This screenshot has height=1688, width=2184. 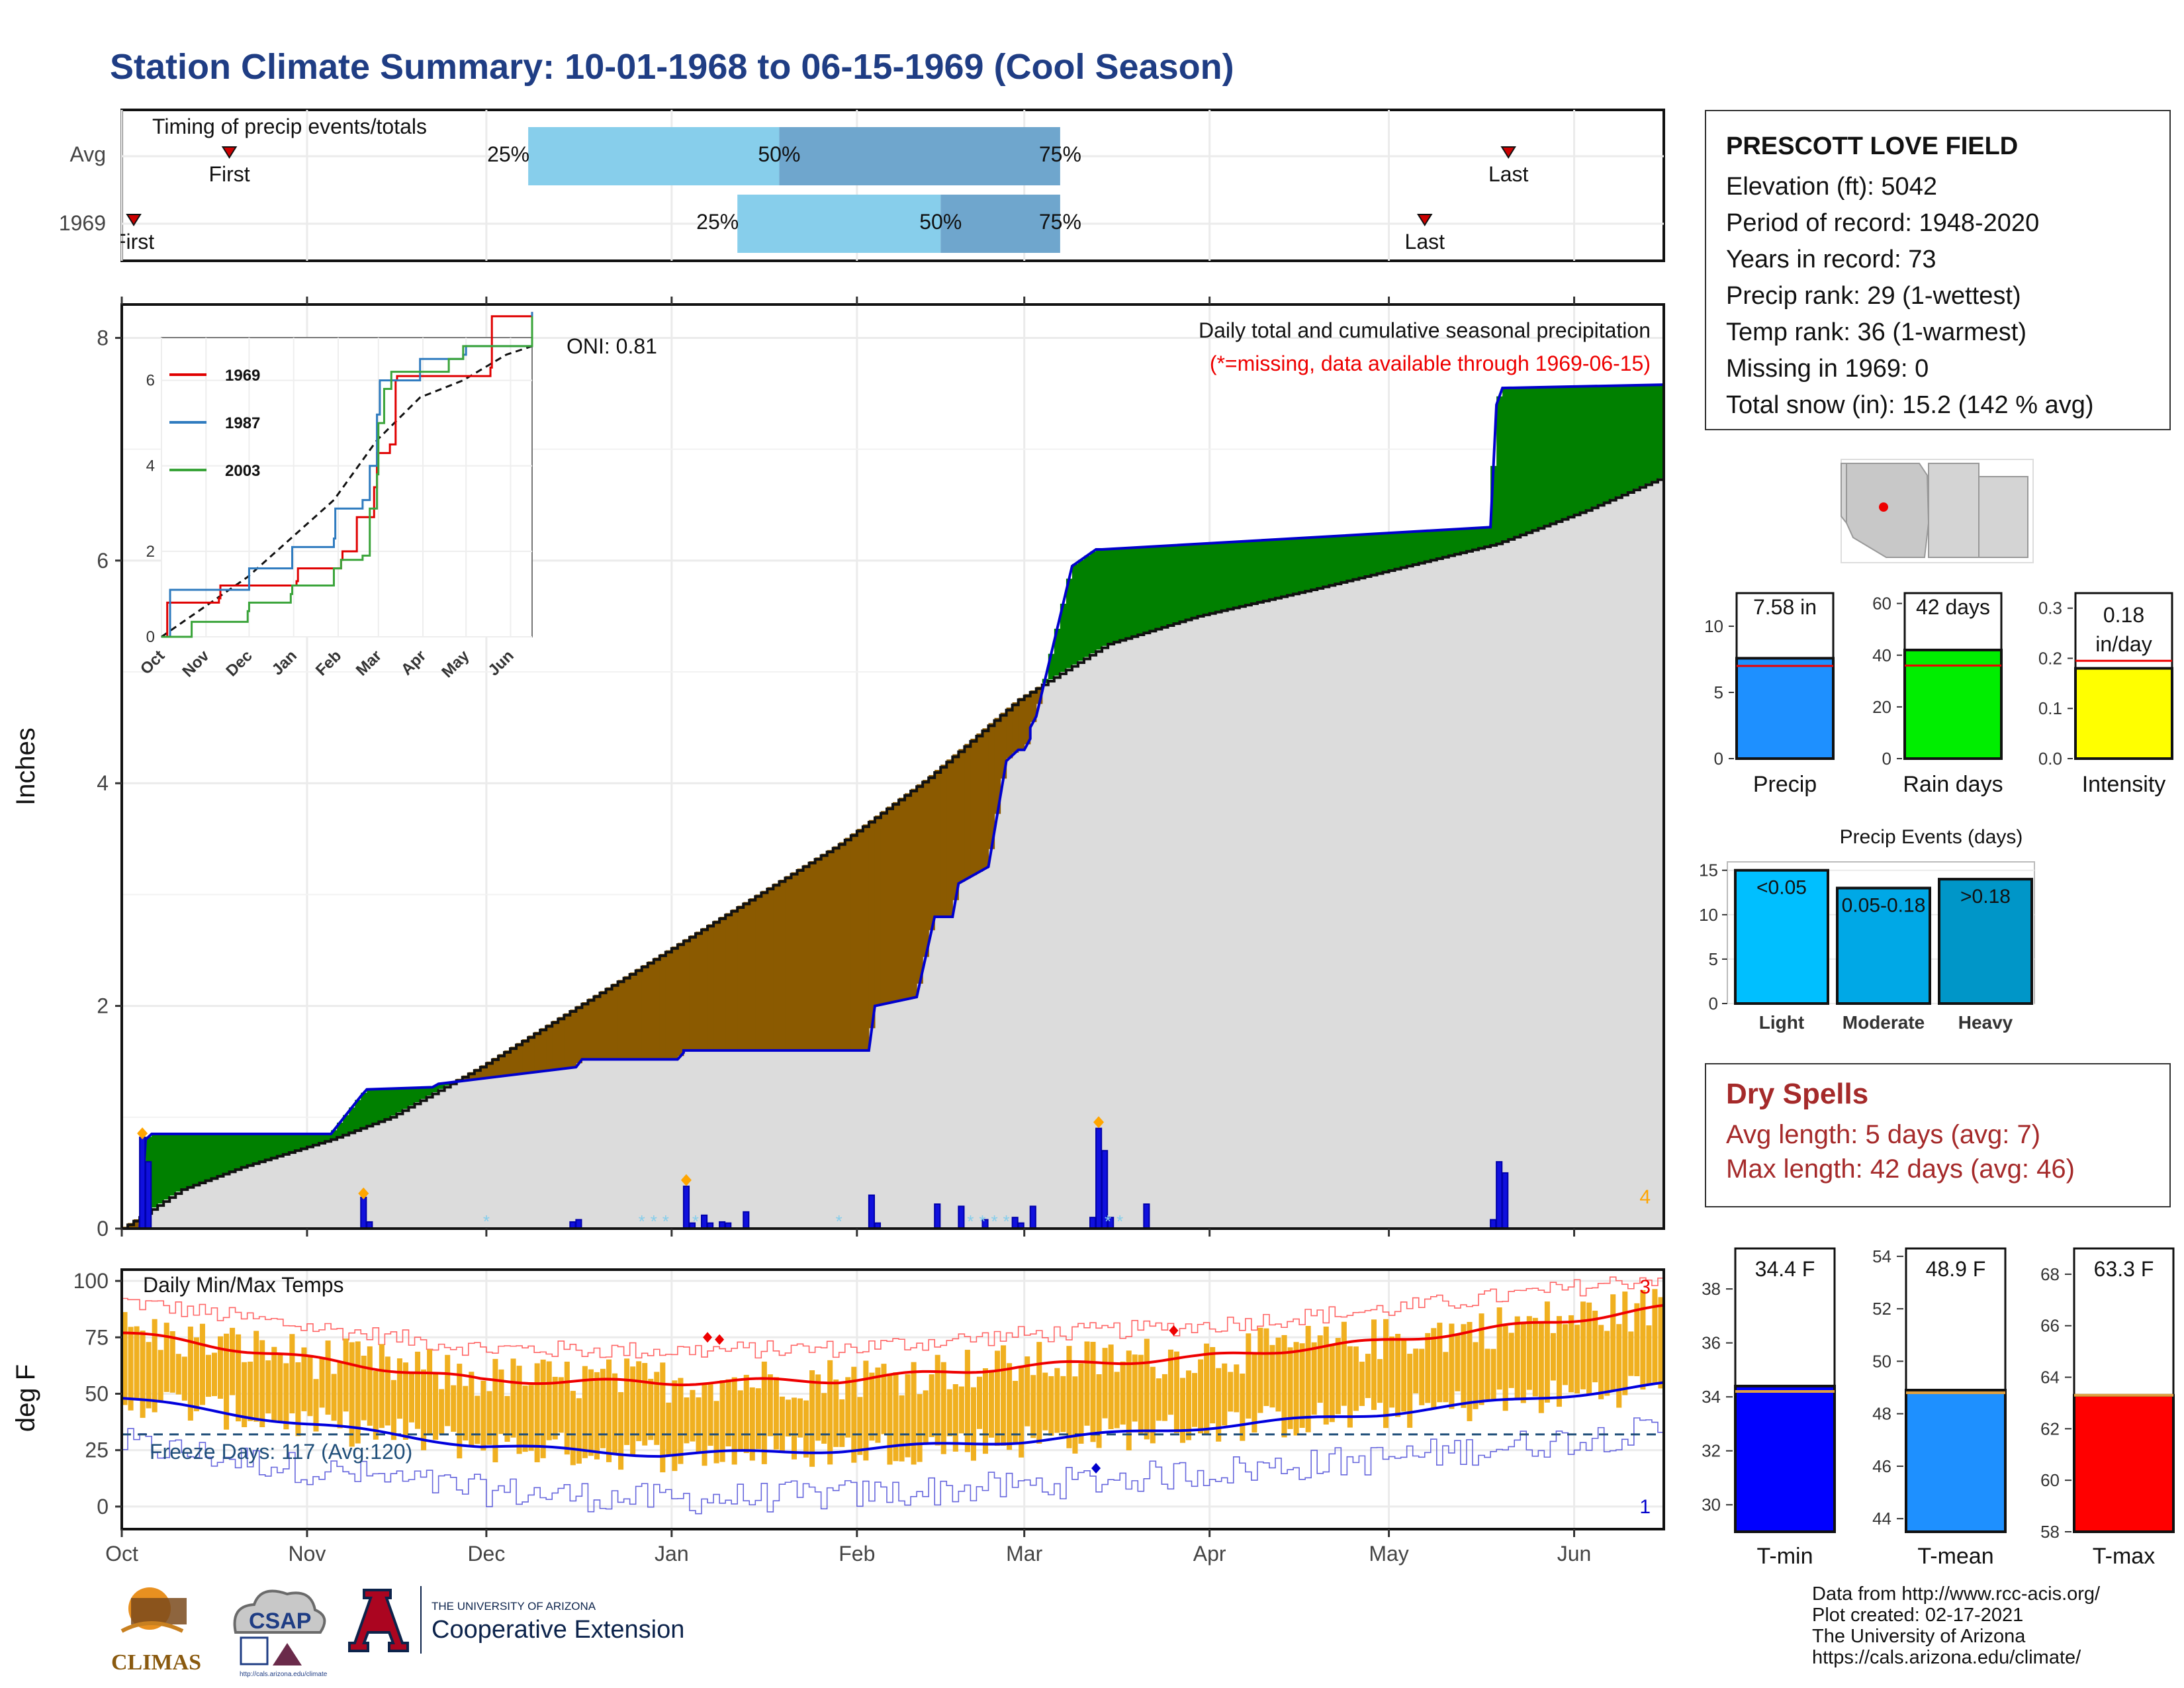 What do you see at coordinates (242, 376) in the screenshot?
I see `inset-legend-label: 1969` at bounding box center [242, 376].